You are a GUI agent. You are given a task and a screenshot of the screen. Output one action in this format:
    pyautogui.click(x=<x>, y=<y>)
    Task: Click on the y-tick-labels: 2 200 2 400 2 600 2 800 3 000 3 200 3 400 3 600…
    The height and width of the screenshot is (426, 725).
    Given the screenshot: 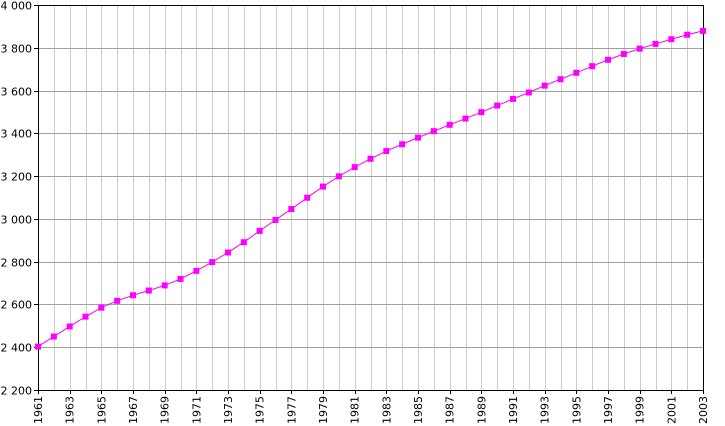 What is the action you would take?
    pyautogui.click(x=17, y=199)
    